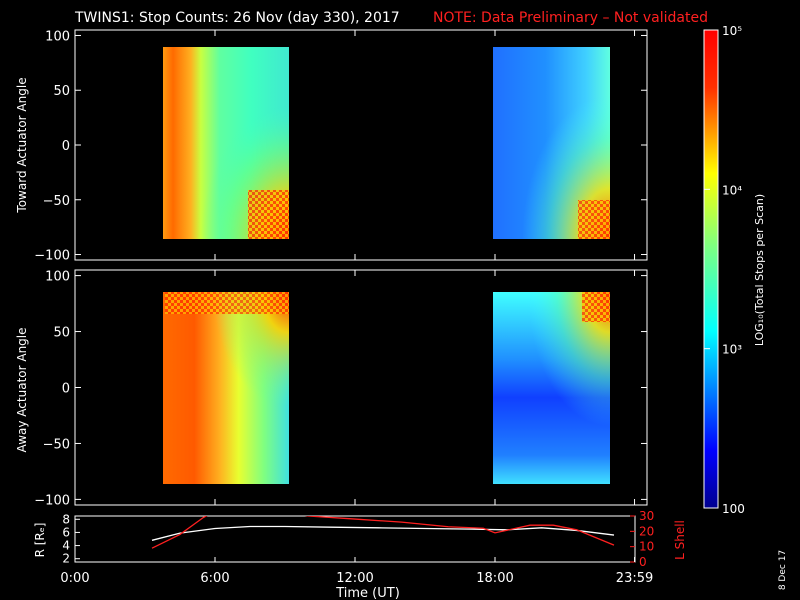 Image resolution: width=800 pixels, height=600 pixels. What do you see at coordinates (367, 593) in the screenshot?
I see `time-axis-label: Time (UT)` at bounding box center [367, 593].